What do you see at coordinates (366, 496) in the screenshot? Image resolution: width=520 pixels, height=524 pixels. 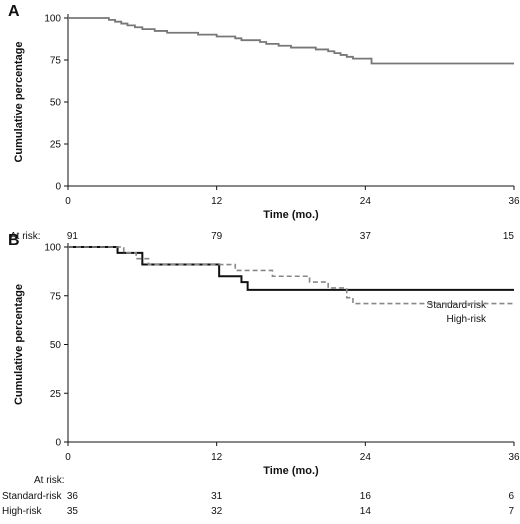 I see `at-risk-count: 16` at bounding box center [366, 496].